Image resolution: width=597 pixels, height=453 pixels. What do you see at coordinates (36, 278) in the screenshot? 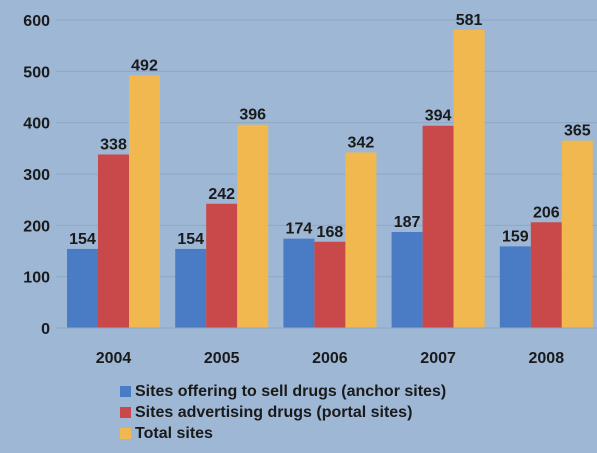
I see `y-tick-label-100: 100` at bounding box center [36, 278].